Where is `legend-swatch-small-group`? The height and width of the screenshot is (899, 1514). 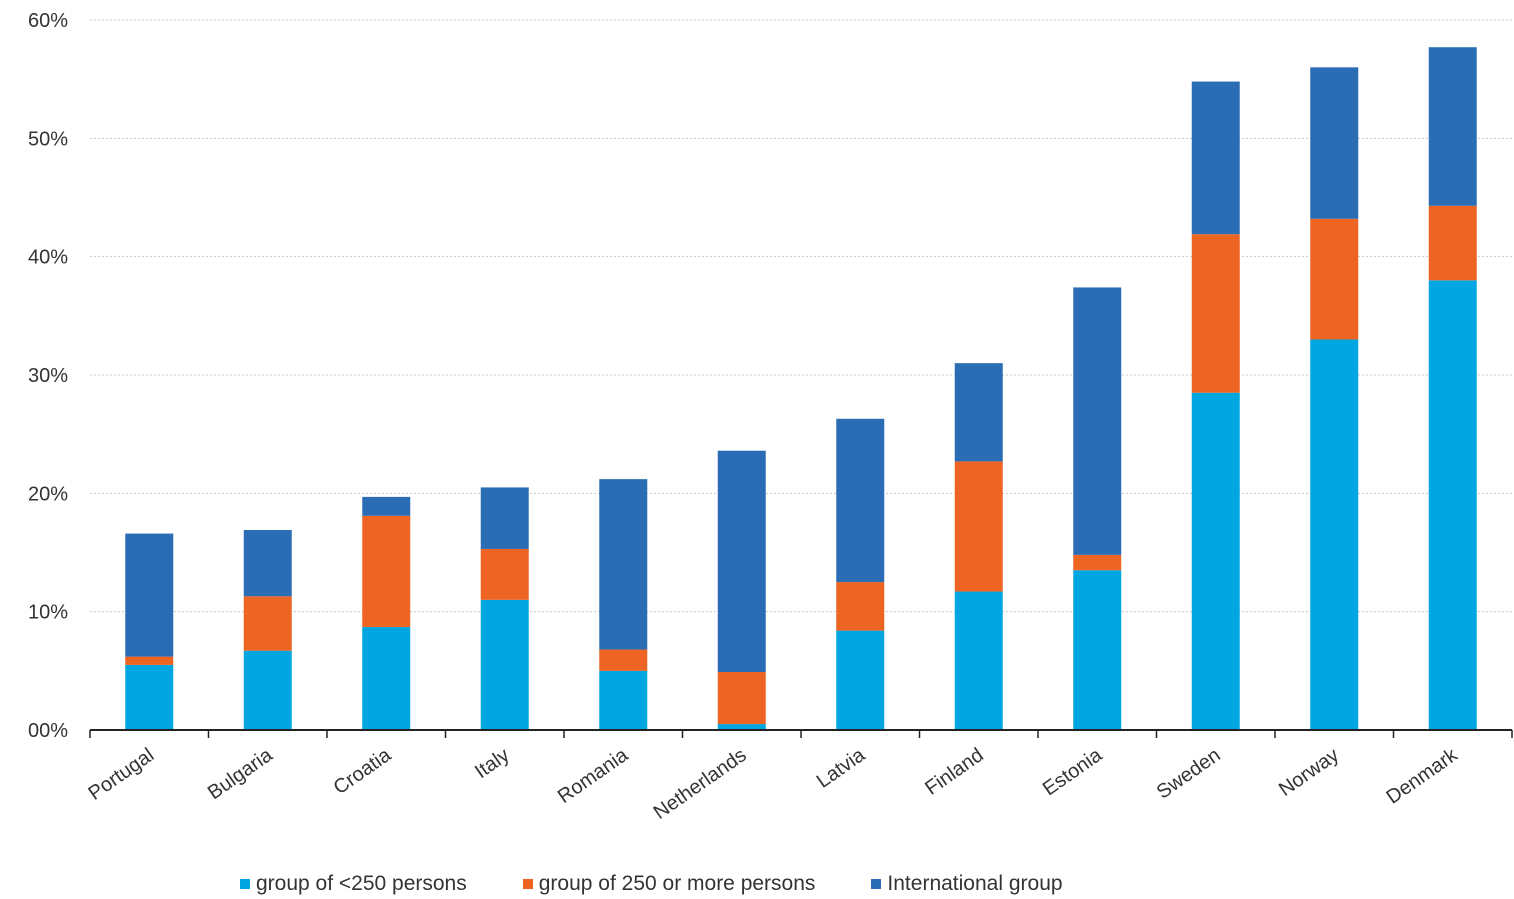 legend-swatch-small-group is located at coordinates (245, 884).